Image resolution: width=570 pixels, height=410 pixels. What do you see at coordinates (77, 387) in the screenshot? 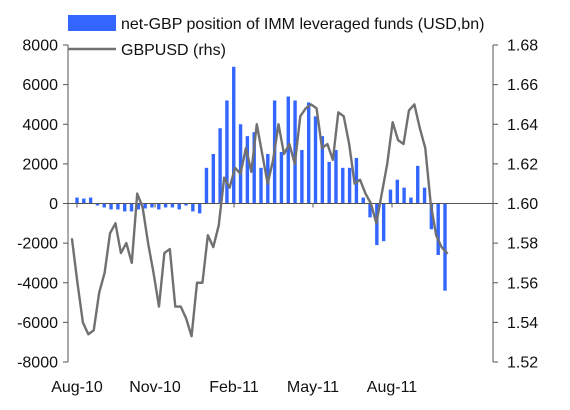
I see `x-tick-label: Aug-10` at bounding box center [77, 387].